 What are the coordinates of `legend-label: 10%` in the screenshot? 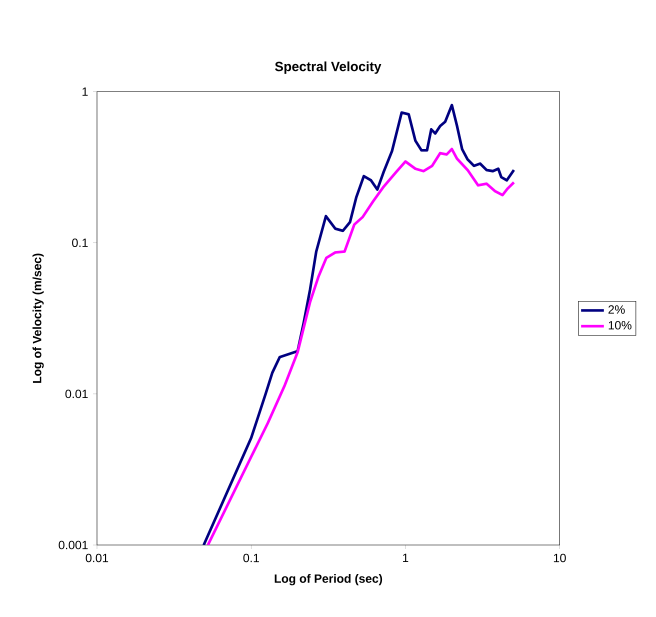 It's located at (620, 325).